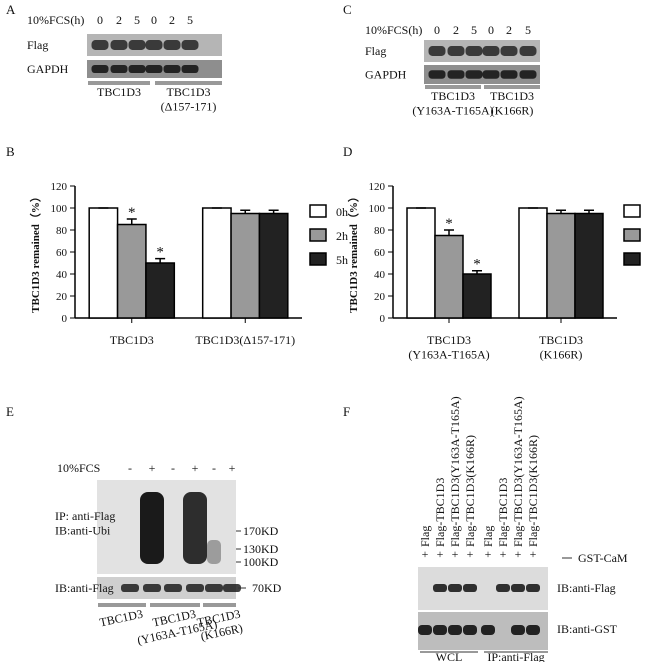  I want to click on panel-label: B, so click(10, 151).